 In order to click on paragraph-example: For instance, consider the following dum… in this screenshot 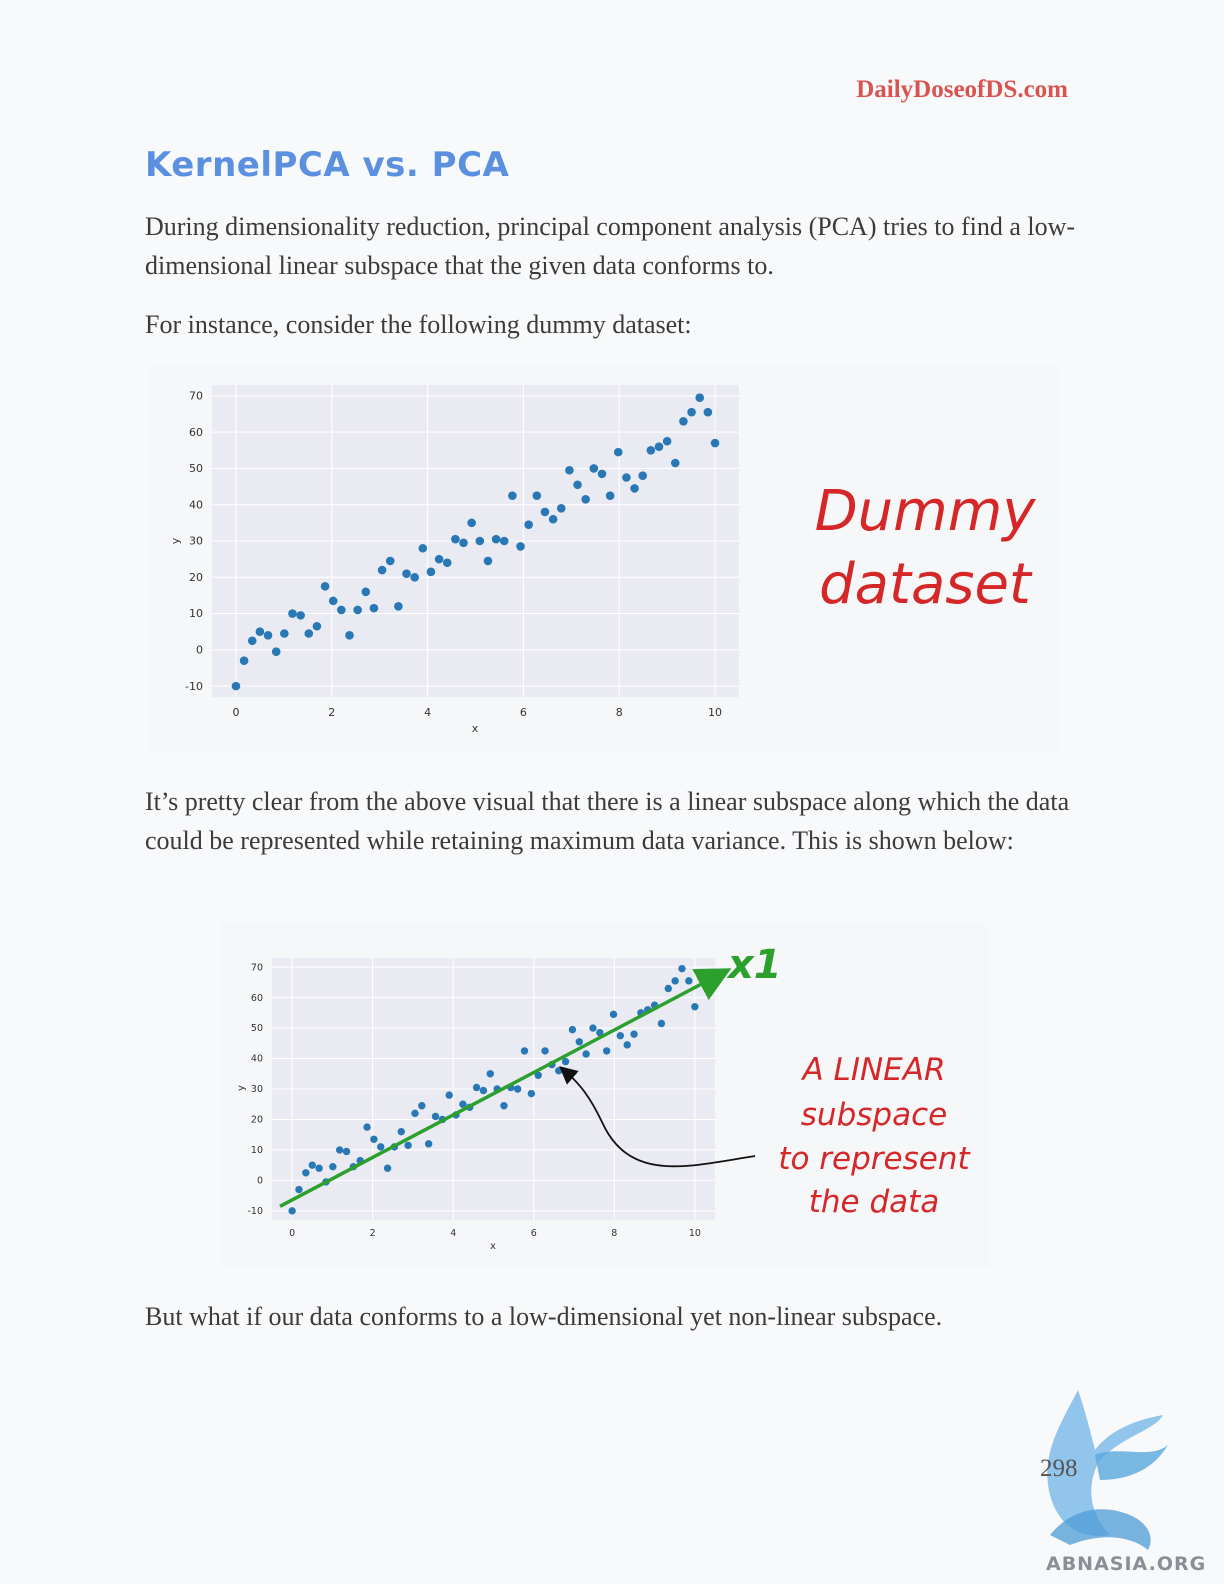, I will do `click(418, 324)`.